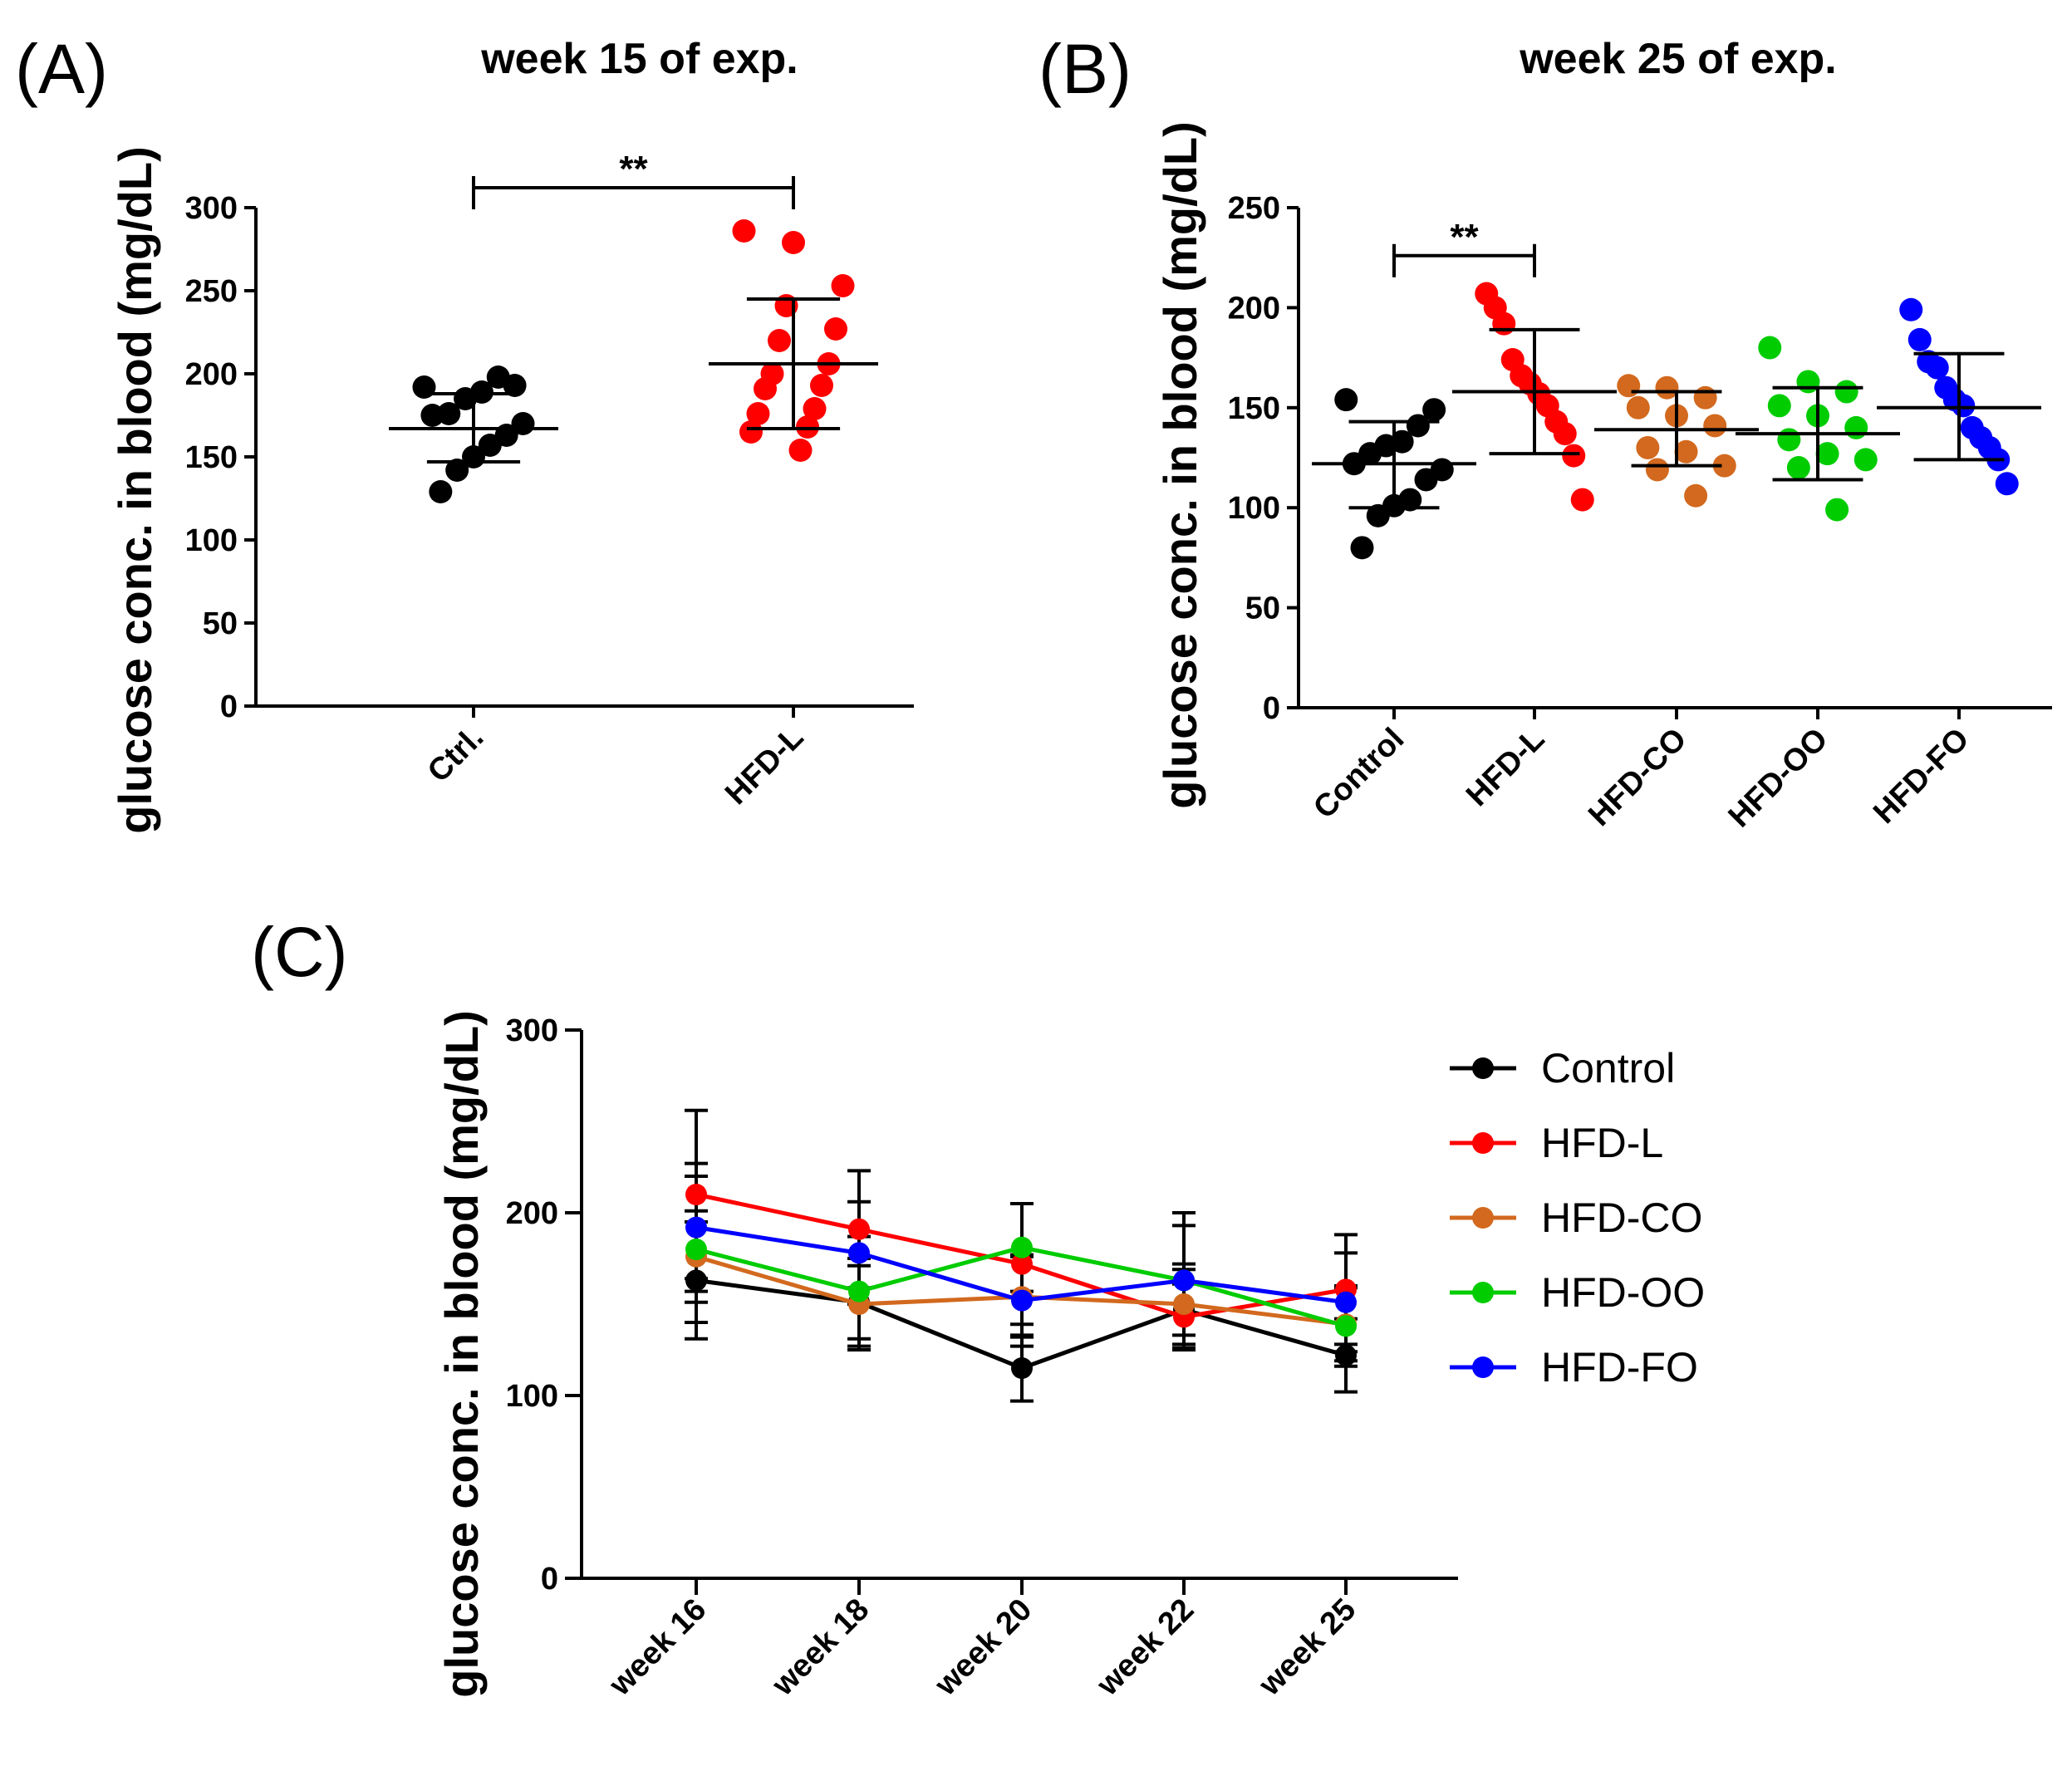 The height and width of the screenshot is (1766, 2072). What do you see at coordinates (62, 69) in the screenshot?
I see `panel-a-letter: (A)` at bounding box center [62, 69].